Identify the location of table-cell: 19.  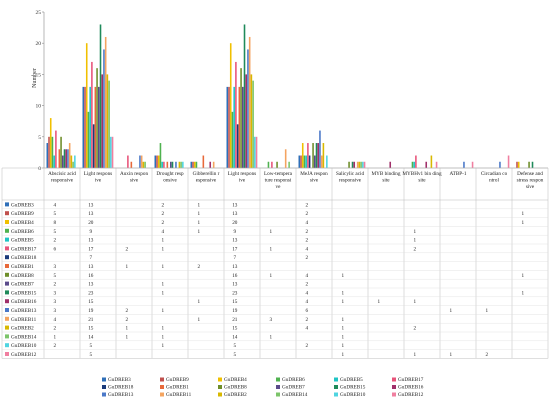
(91, 311).